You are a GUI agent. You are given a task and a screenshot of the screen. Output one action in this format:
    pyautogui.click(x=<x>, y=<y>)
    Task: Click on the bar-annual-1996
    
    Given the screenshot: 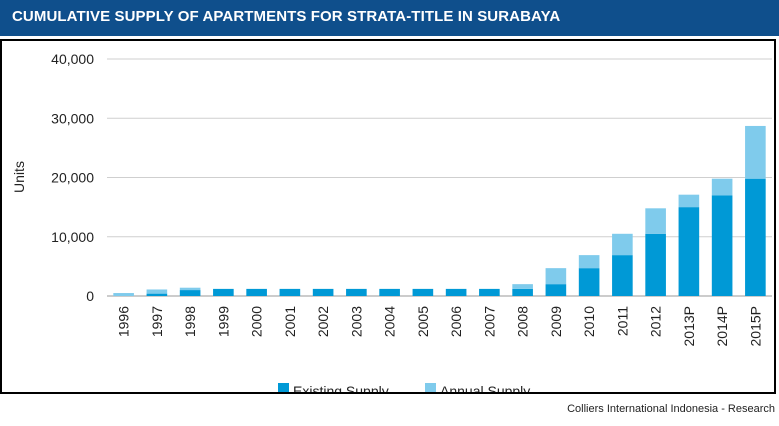 What is the action you would take?
    pyautogui.click(x=123, y=294)
    